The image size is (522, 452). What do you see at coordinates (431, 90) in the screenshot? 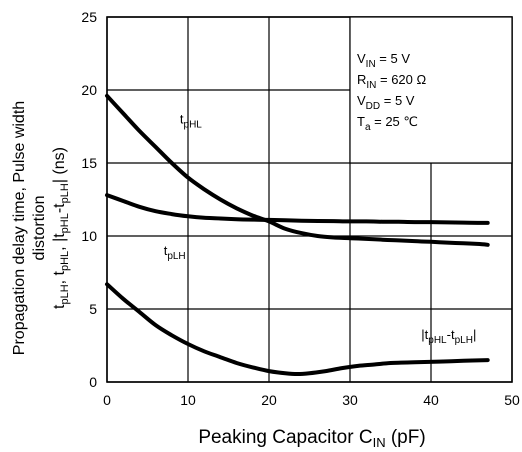
I see `conditions-background` at bounding box center [431, 90].